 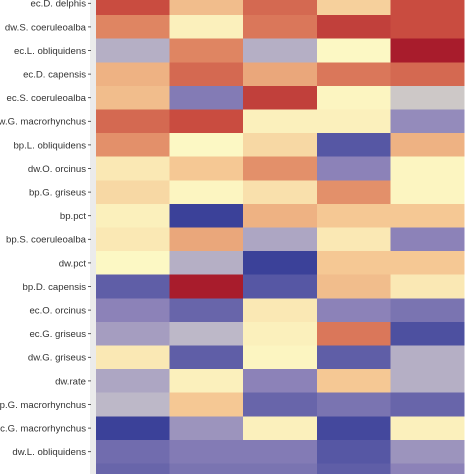 What do you see at coordinates (49, 452) in the screenshot?
I see `row-label: dw.L. obliquidens` at bounding box center [49, 452].